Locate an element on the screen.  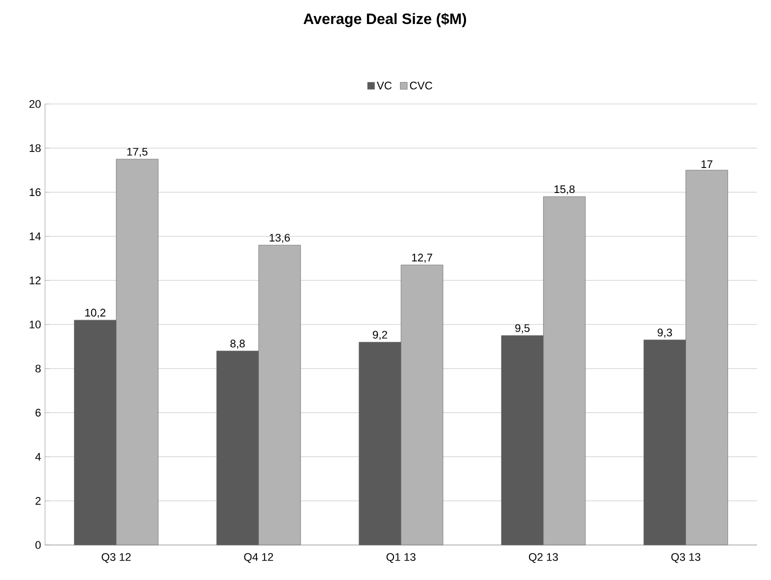
data-label: 9,3 is located at coordinates (665, 333).